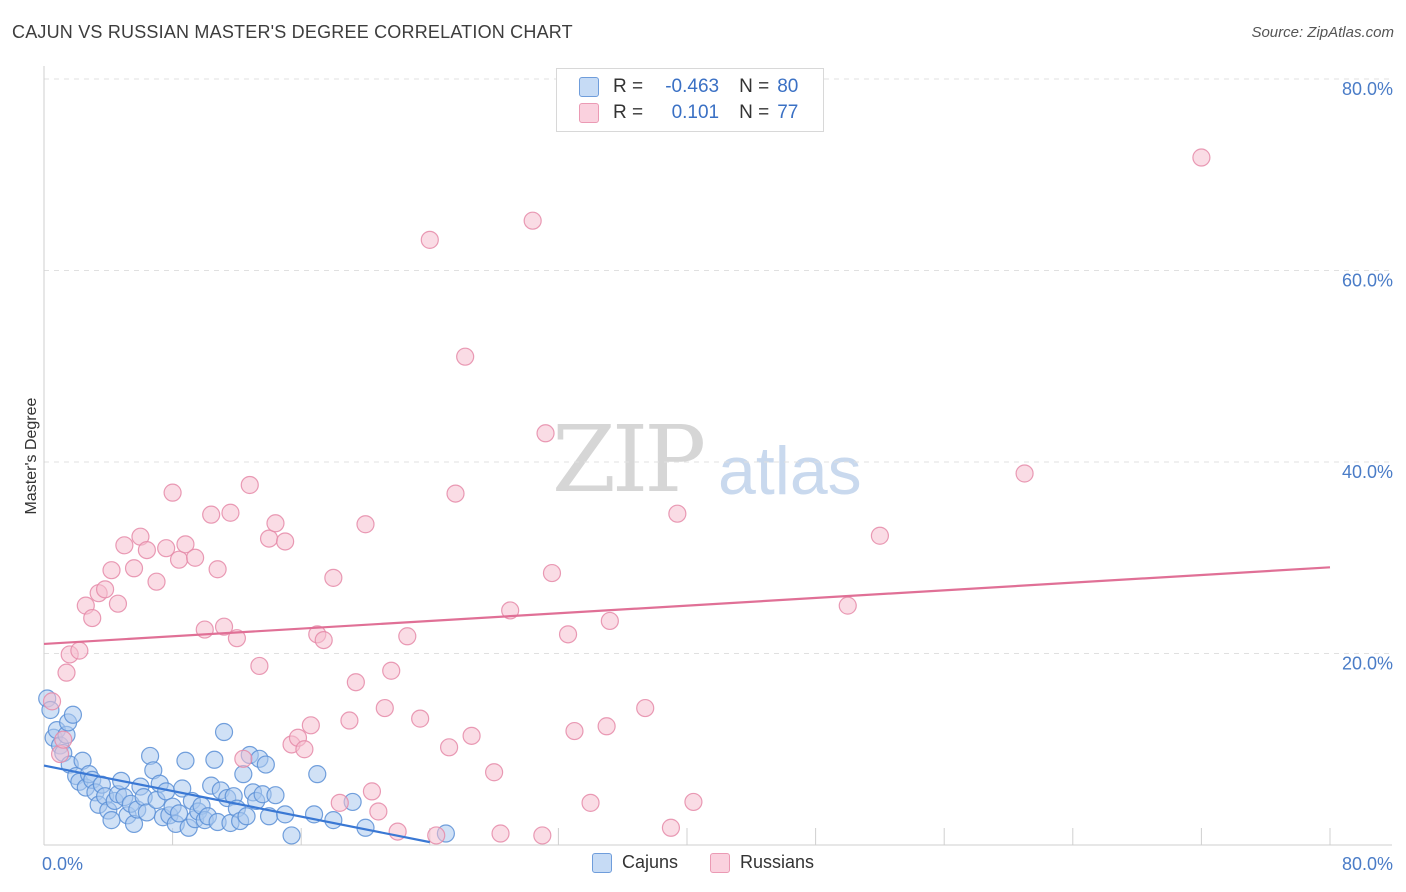 The width and height of the screenshot is (1406, 892). I want to click on legend-row-russians: R = 0.101 N = 77, so click(688, 113).